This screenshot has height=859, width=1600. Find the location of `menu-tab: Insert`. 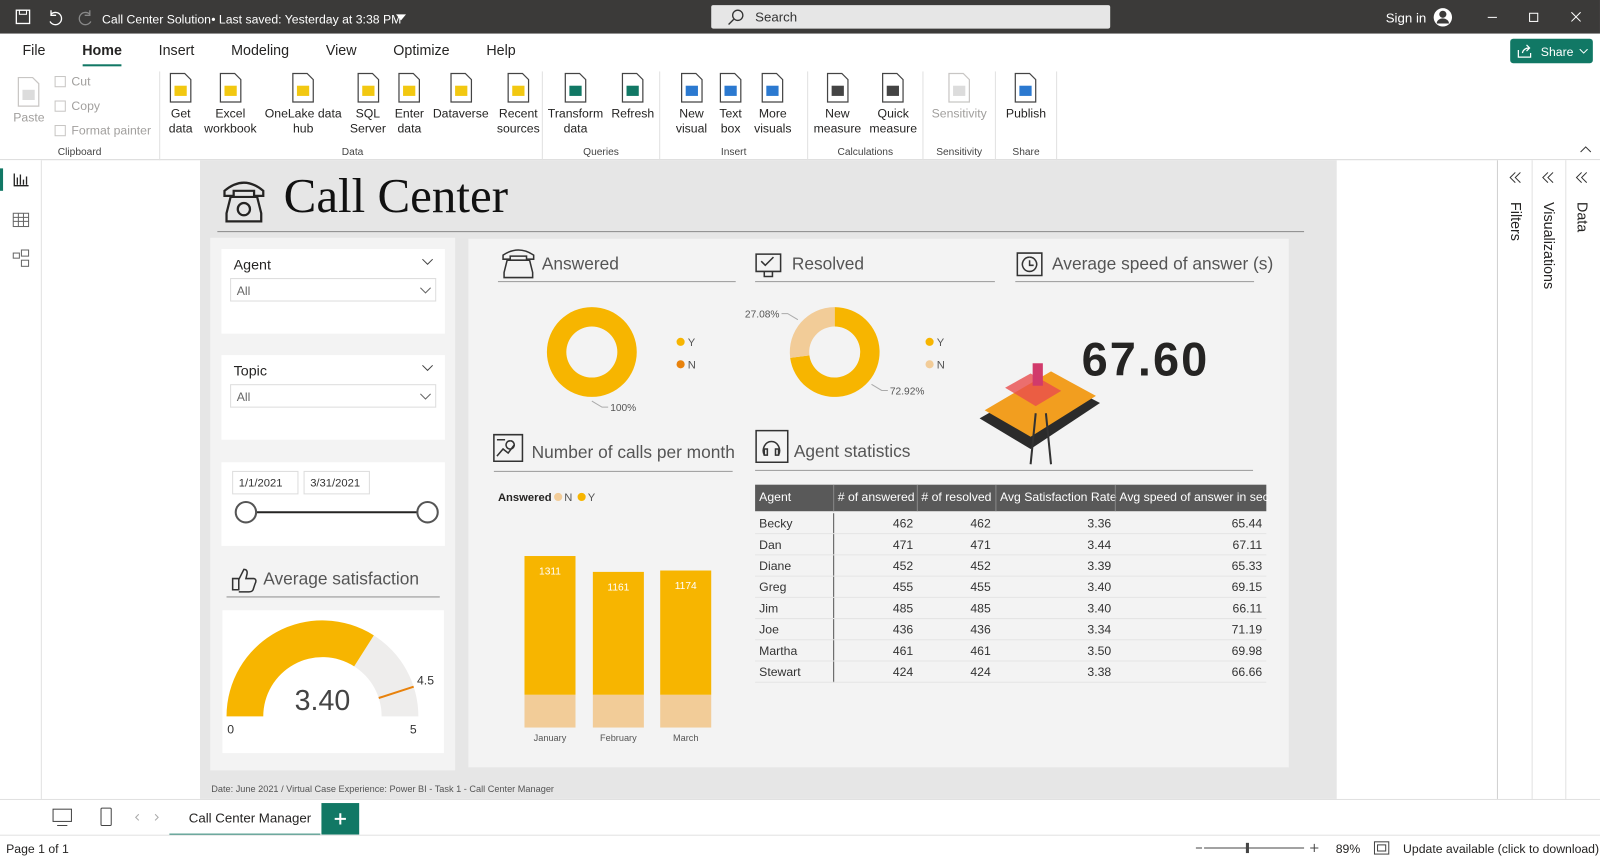

menu-tab: Insert is located at coordinates (176, 50).